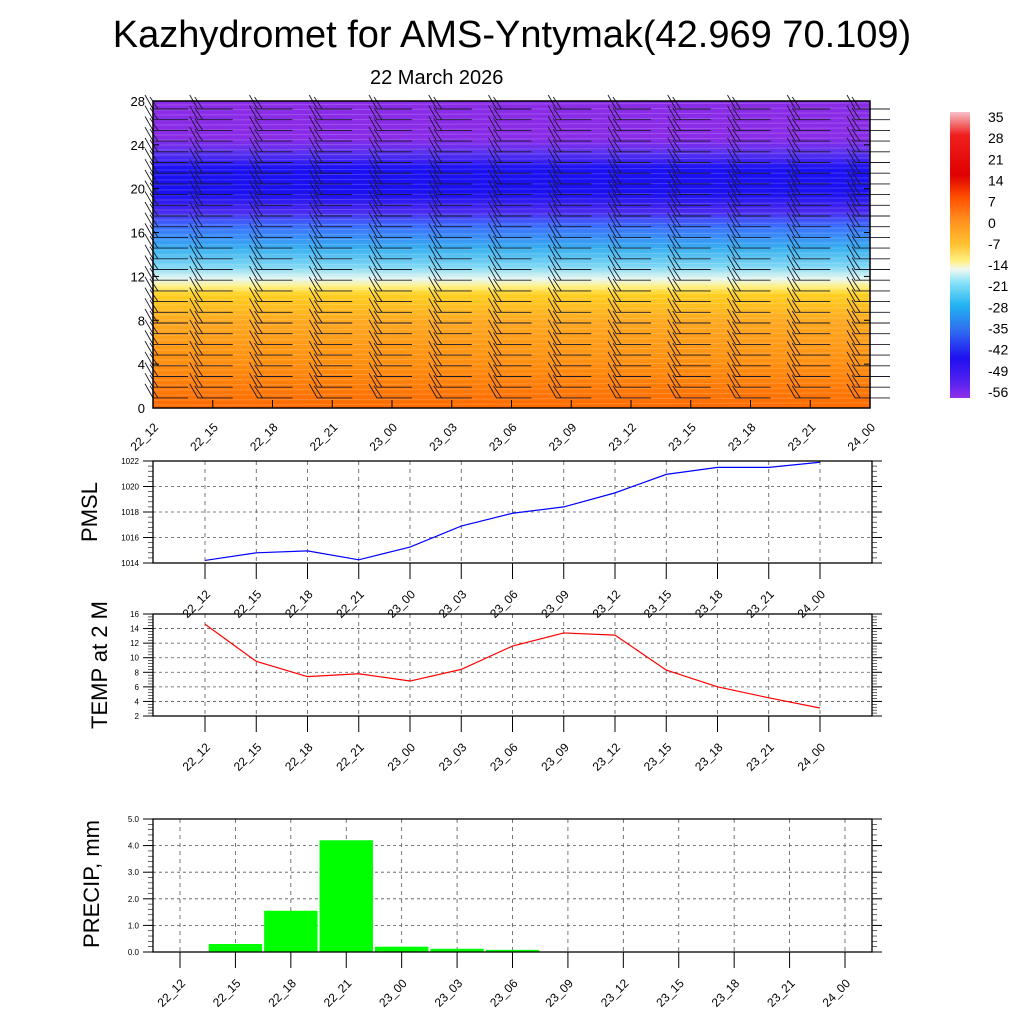 Image resolution: width=1024 pixels, height=1024 pixels. What do you see at coordinates (134, 899) in the screenshot?
I see `y-tick-label: 2.0` at bounding box center [134, 899].